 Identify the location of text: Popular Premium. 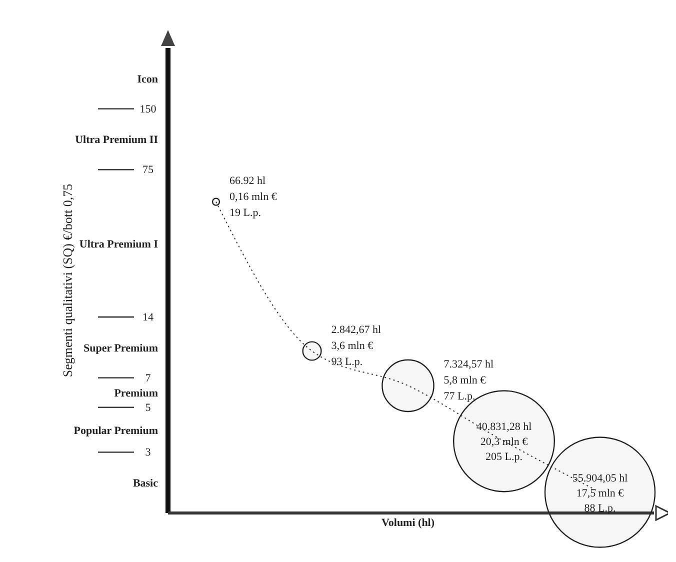
(116, 430).